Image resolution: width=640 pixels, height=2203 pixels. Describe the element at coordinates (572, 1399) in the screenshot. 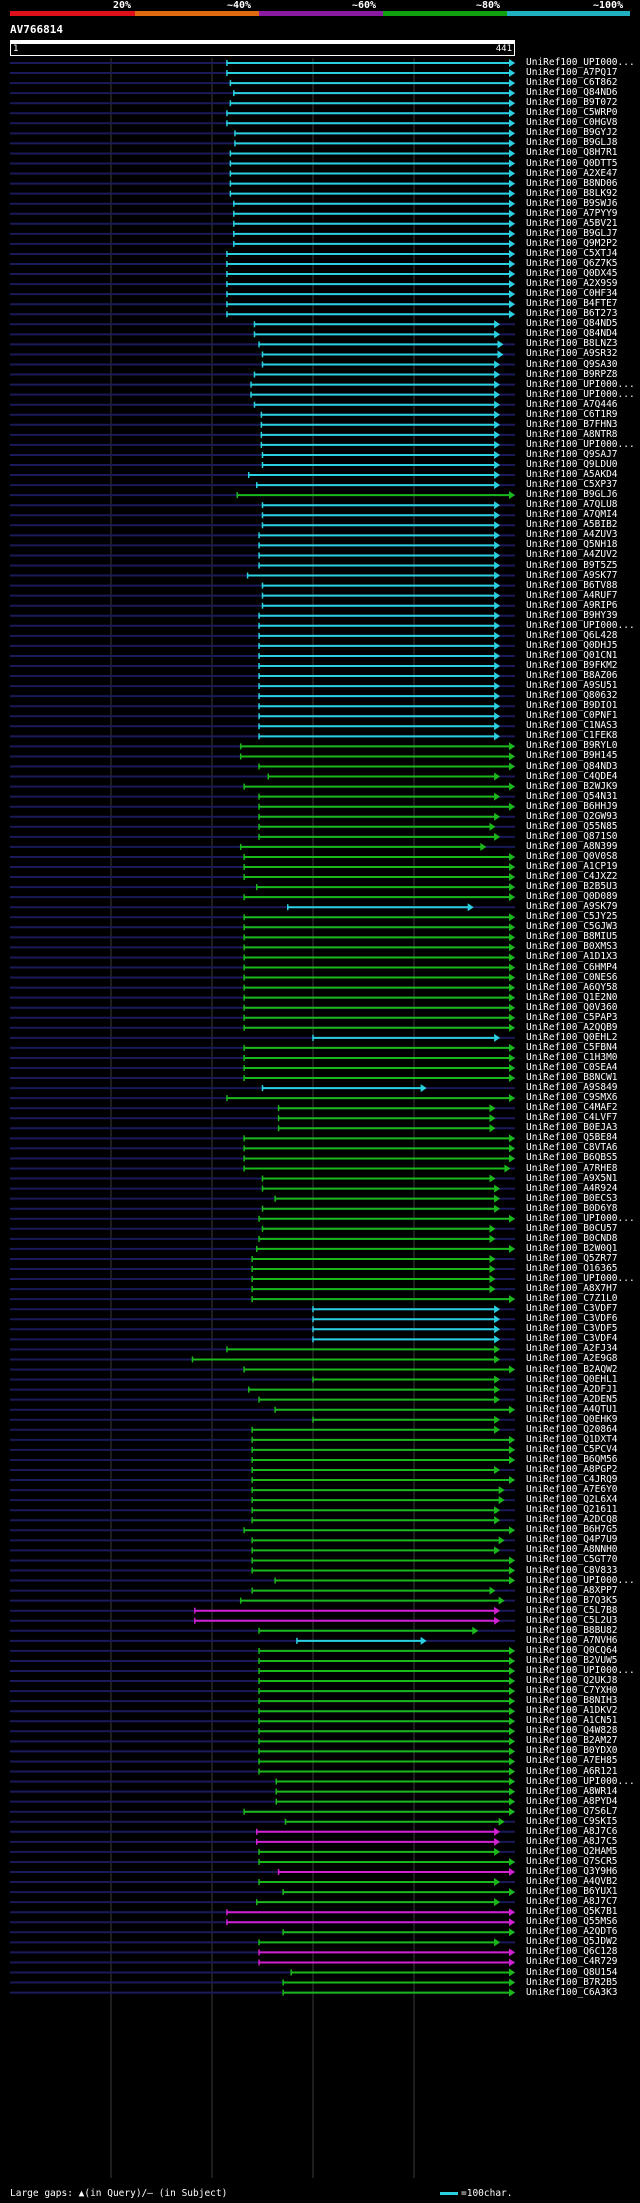

I see `hit-label: UniRef100_A2DEN5` at that location.